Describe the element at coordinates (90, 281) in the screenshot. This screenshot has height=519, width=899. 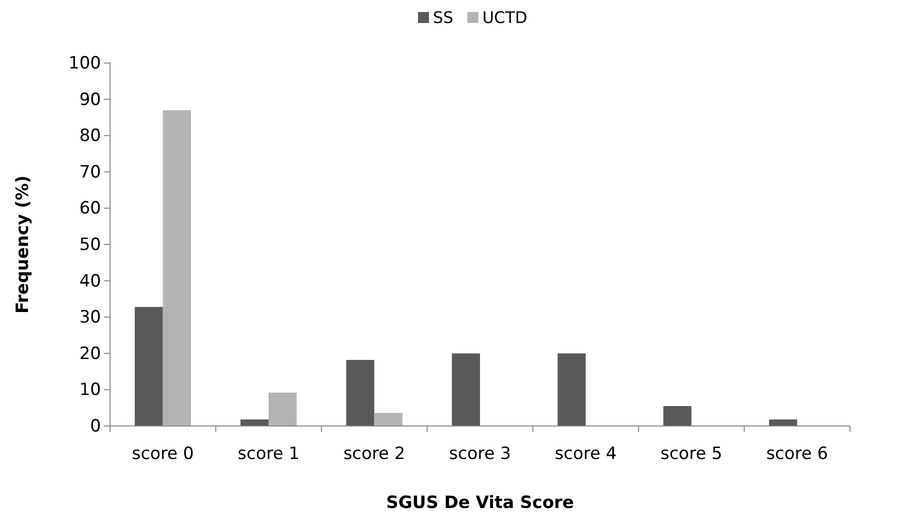
I see `y-tick-label: 40` at that location.